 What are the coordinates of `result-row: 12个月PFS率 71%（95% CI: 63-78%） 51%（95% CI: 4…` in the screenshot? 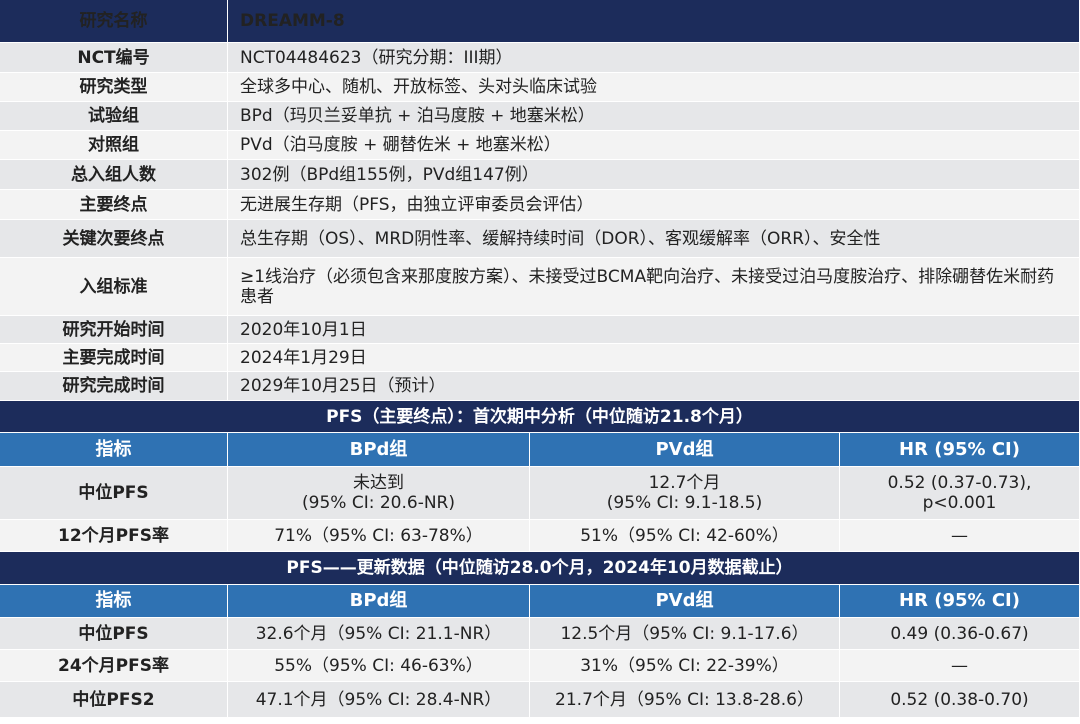 It's located at (540, 536).